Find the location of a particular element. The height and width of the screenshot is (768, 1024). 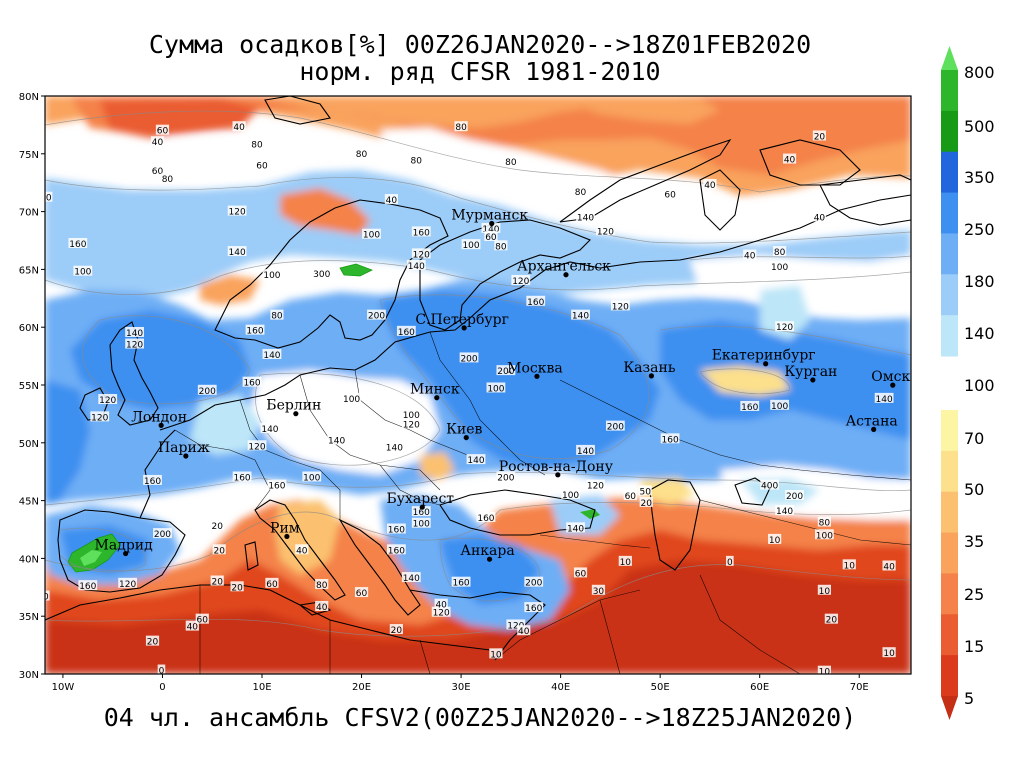

city-label: Астана is located at coordinates (872, 421).